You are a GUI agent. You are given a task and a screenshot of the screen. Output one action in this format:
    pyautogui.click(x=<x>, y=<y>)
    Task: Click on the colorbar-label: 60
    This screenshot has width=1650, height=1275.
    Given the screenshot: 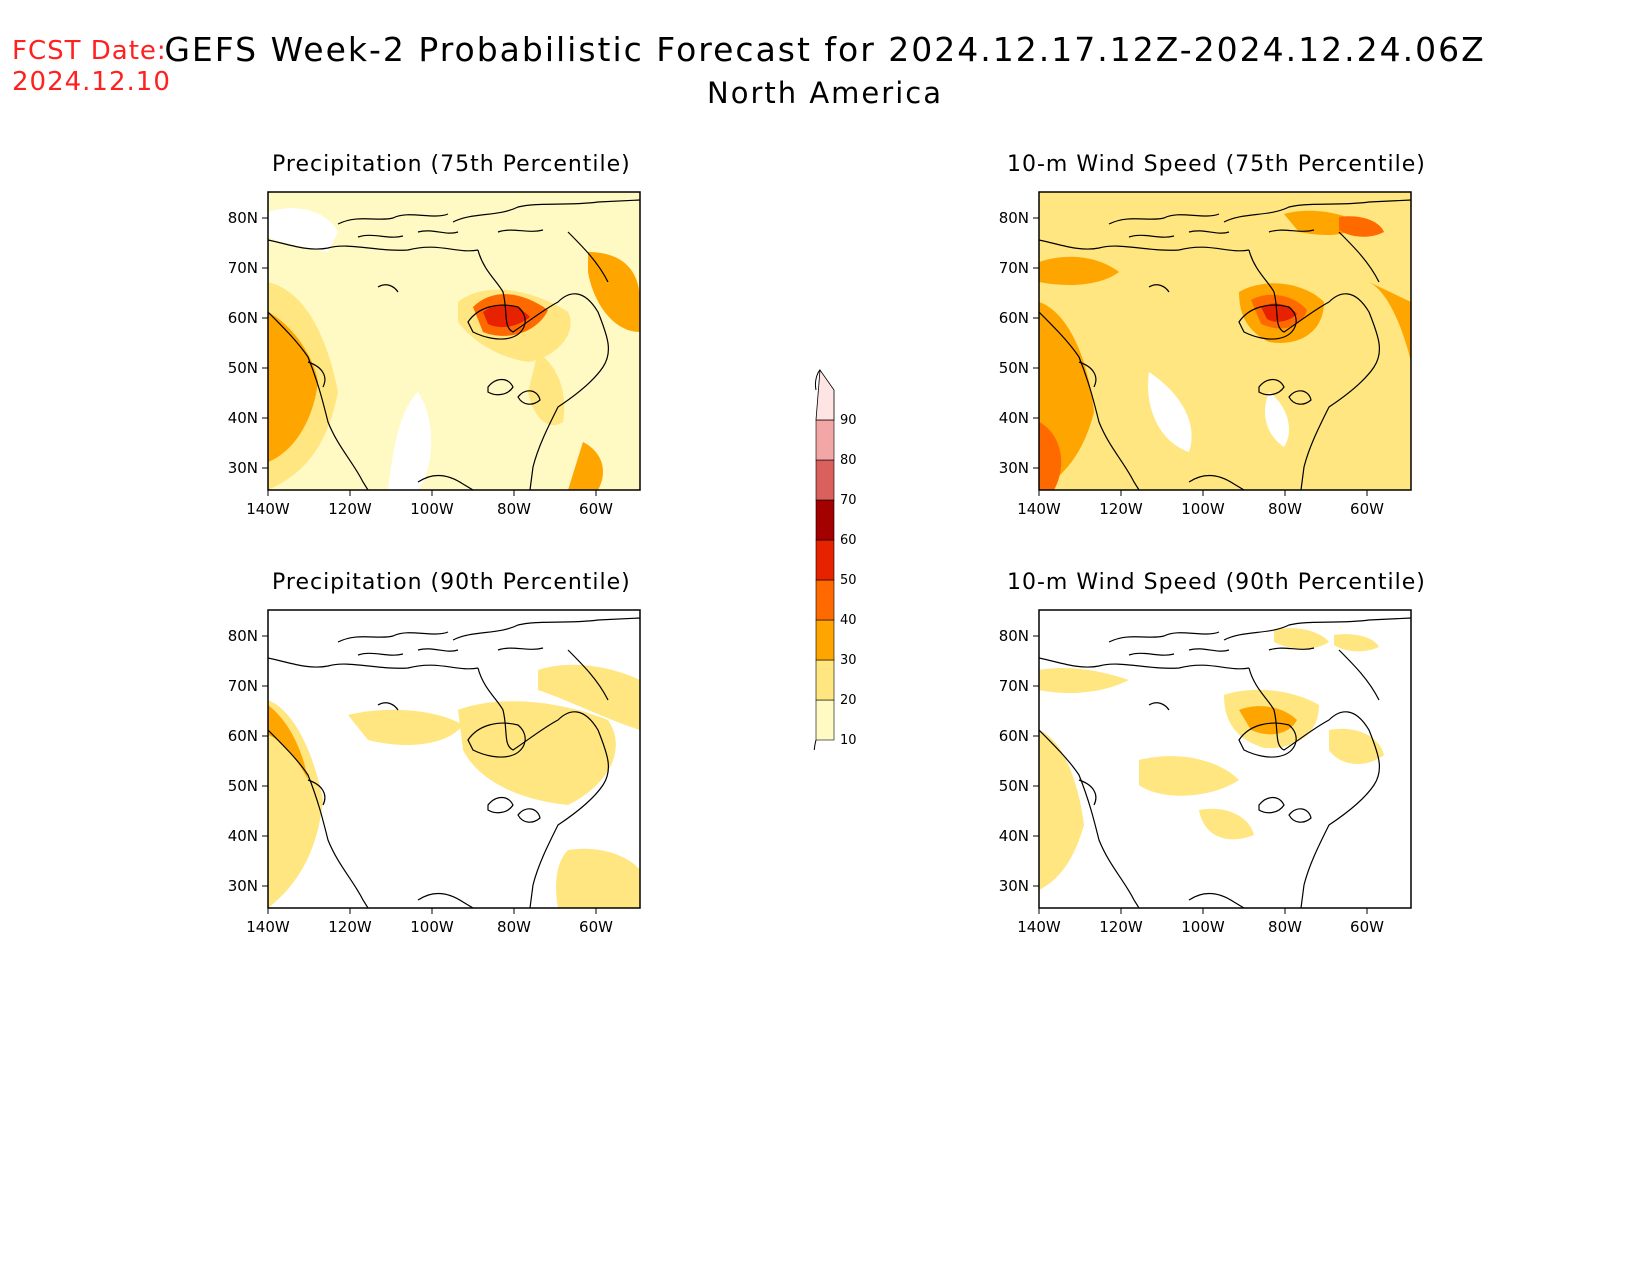 What is the action you would take?
    pyautogui.click(x=848, y=540)
    